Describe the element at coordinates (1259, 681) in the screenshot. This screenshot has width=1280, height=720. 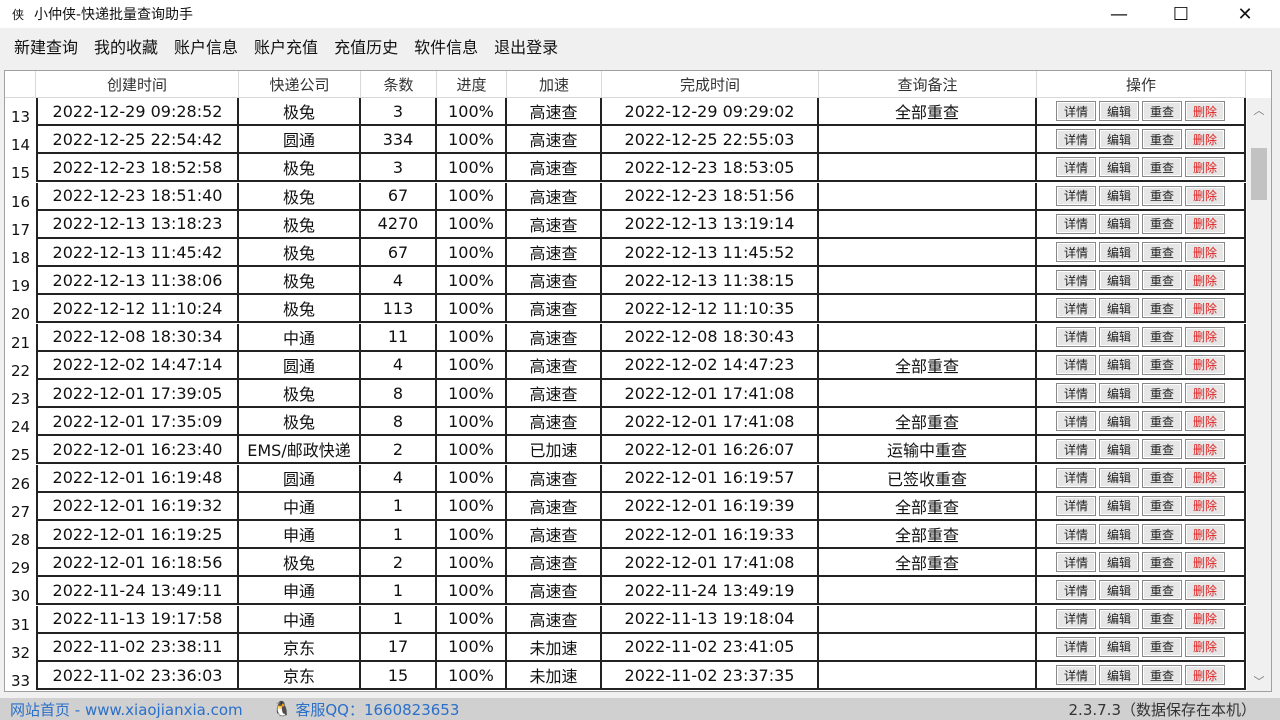
I see `scroll-down-icon: ﹀` at that location.